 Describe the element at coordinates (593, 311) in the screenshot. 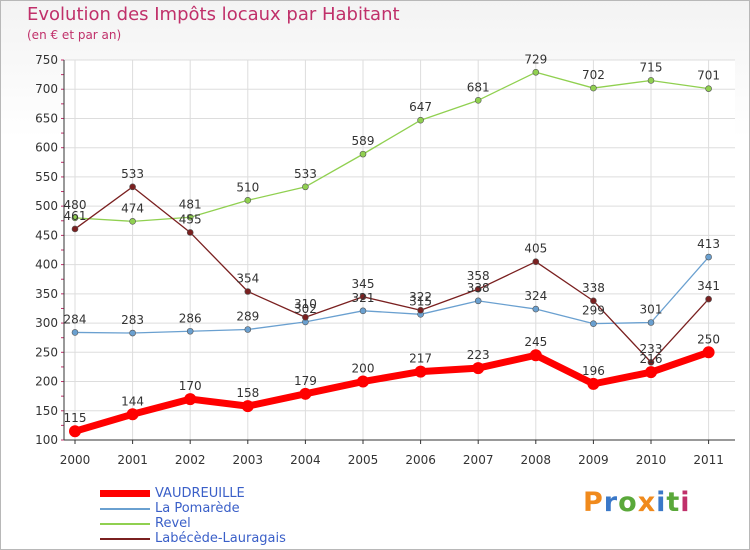

I see `data-label: 299` at that location.